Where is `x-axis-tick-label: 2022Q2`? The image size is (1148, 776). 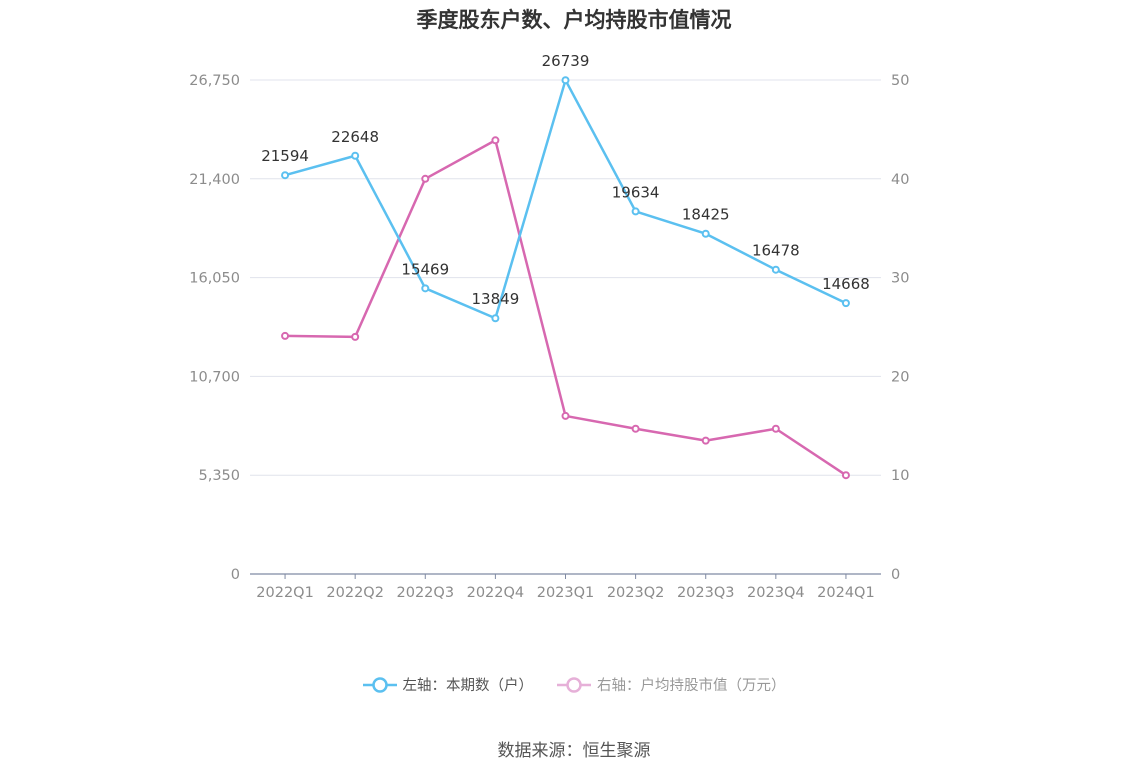 x-axis-tick-label: 2022Q2 is located at coordinates (355, 593).